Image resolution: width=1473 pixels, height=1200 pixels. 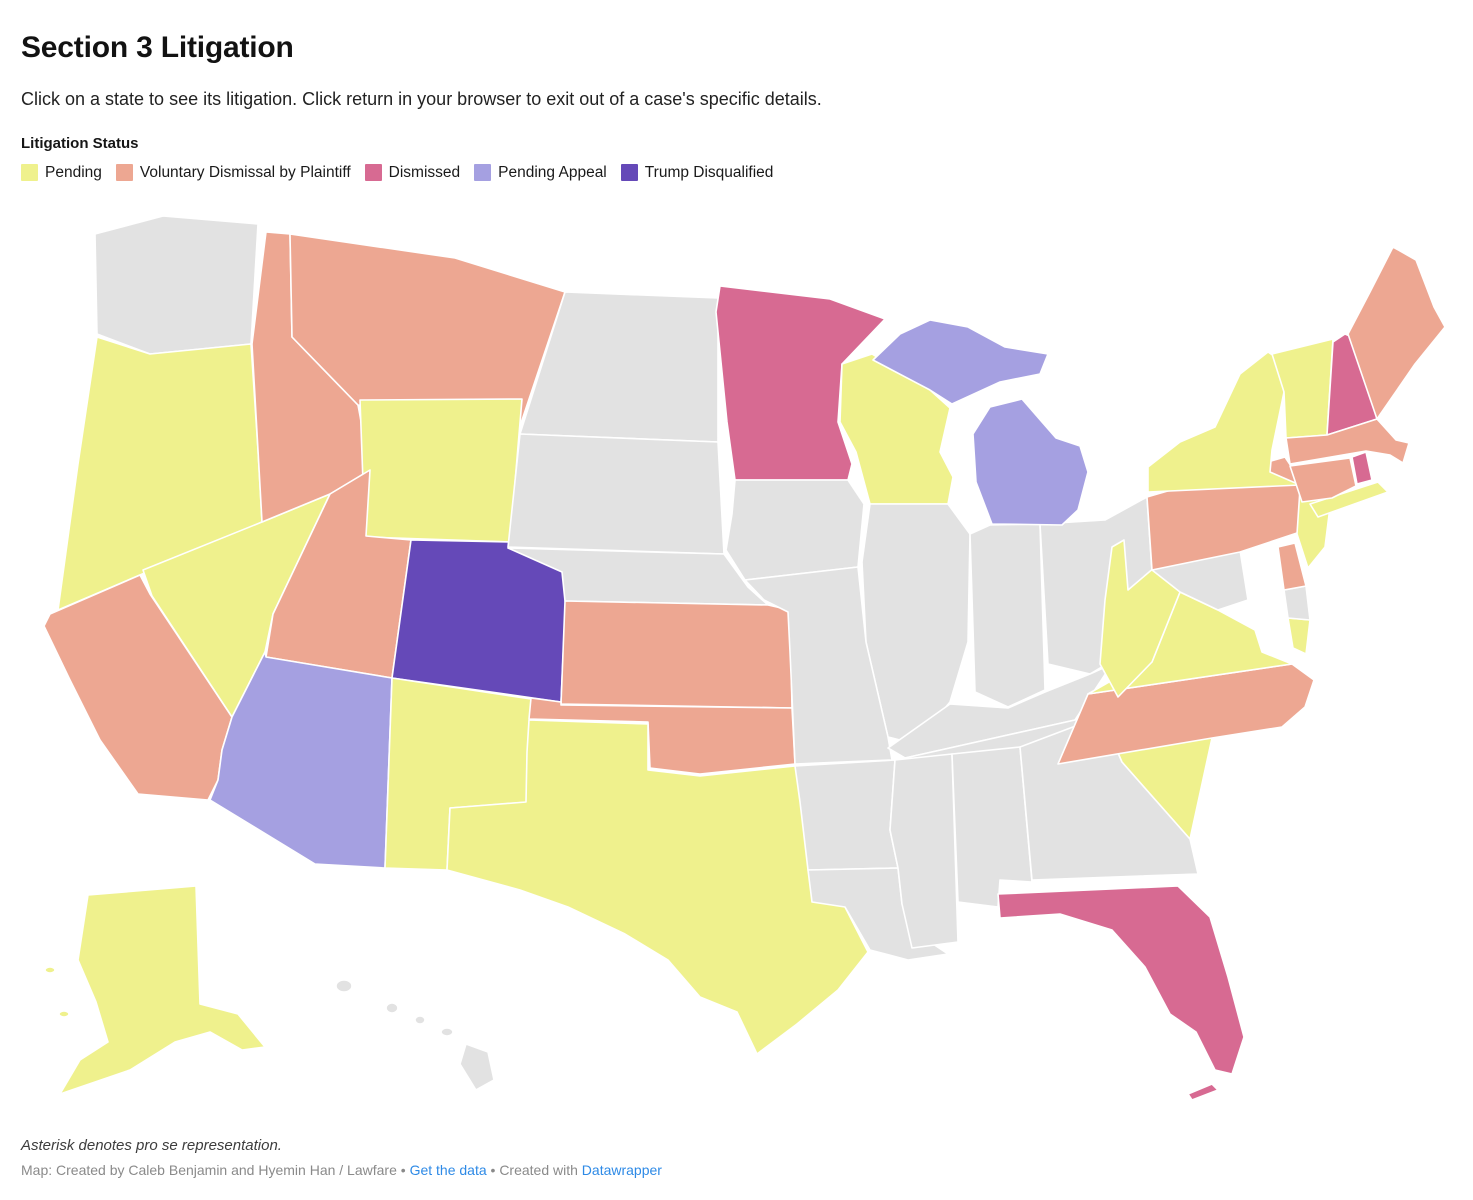 I want to click on state-california, so click(x=138, y=687).